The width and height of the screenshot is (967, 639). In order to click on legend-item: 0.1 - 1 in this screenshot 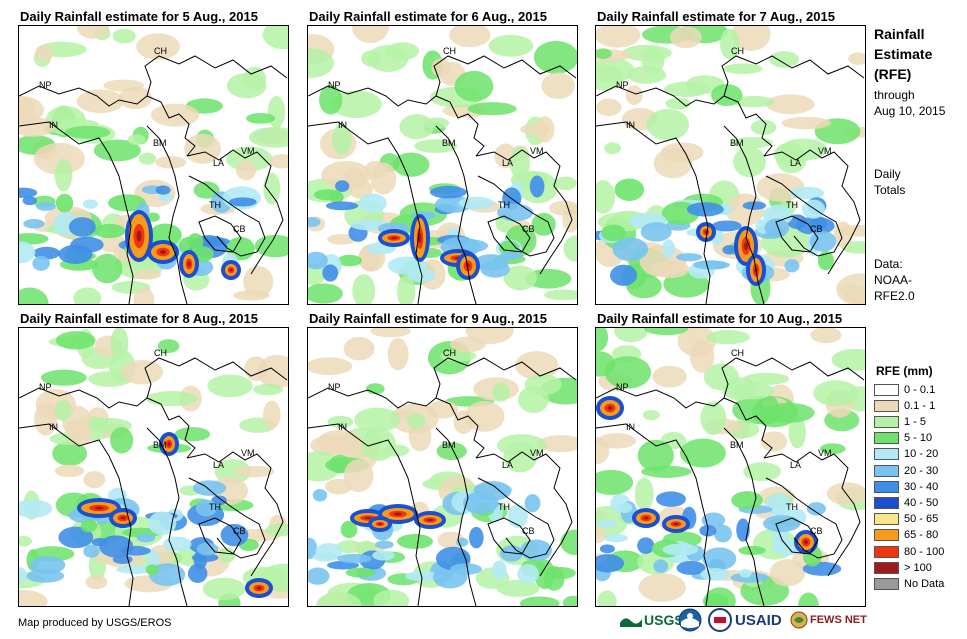, I will do `click(904, 405)`.